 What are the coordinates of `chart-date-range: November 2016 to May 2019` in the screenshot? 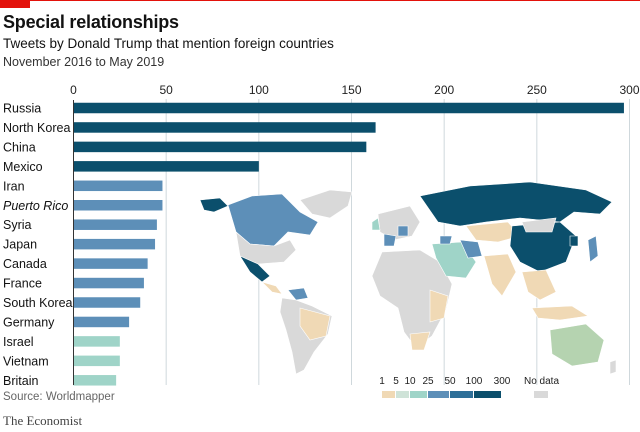 It's located at (84, 62).